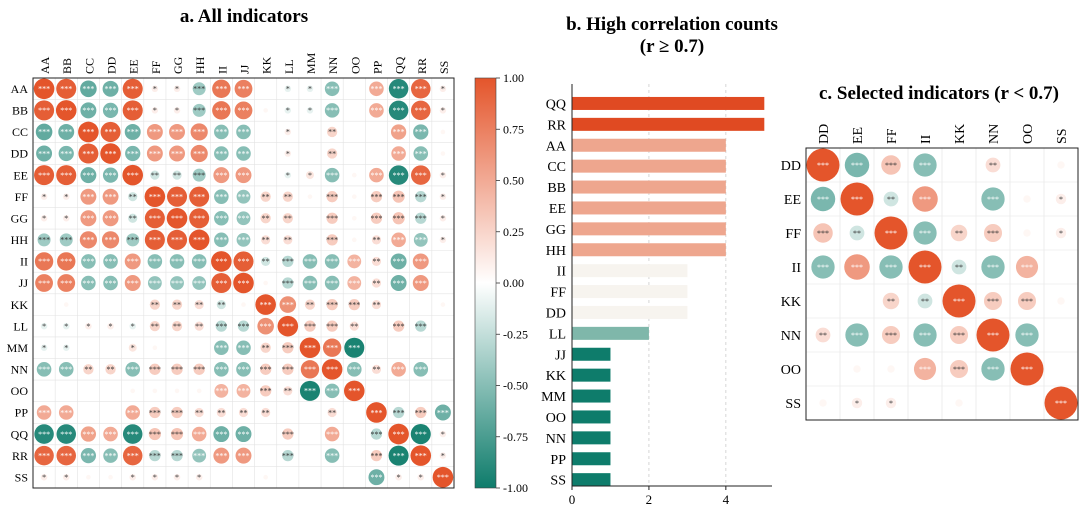 The height and width of the screenshot is (516, 1080). I want to click on x-tick-label: 4, so click(726, 499).